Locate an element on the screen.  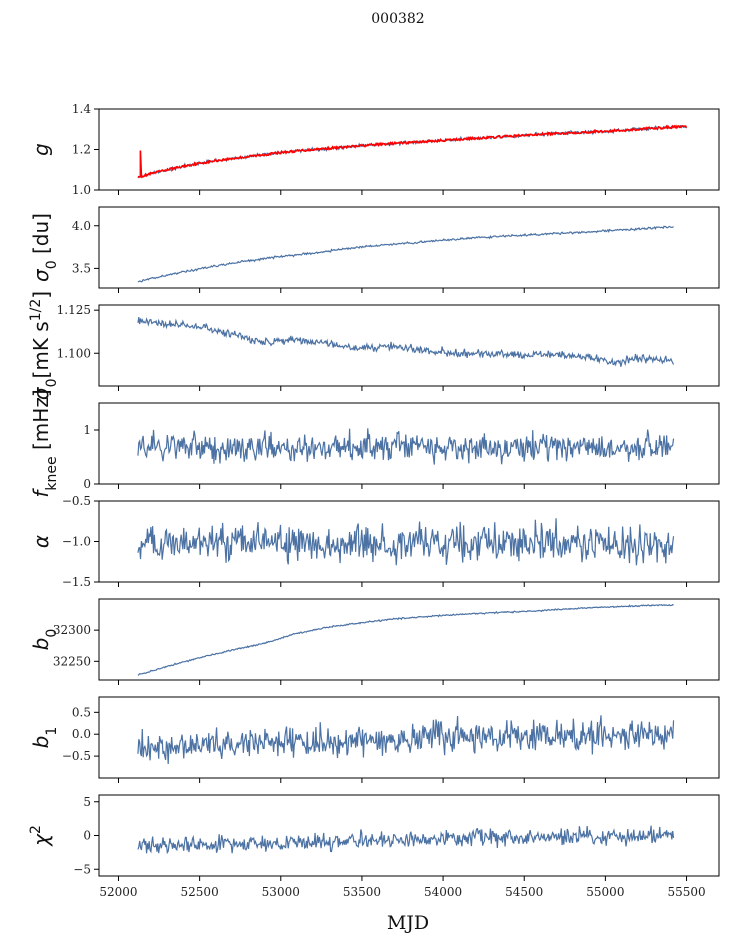
y-axis-label: σ0[mK s1/2] is located at coordinates (44, 345).